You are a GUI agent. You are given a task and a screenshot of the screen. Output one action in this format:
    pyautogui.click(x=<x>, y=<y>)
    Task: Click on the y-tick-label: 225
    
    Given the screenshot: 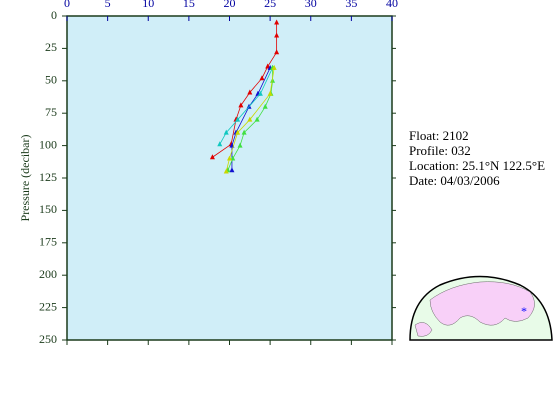 What is the action you would take?
    pyautogui.click(x=48, y=306)
    